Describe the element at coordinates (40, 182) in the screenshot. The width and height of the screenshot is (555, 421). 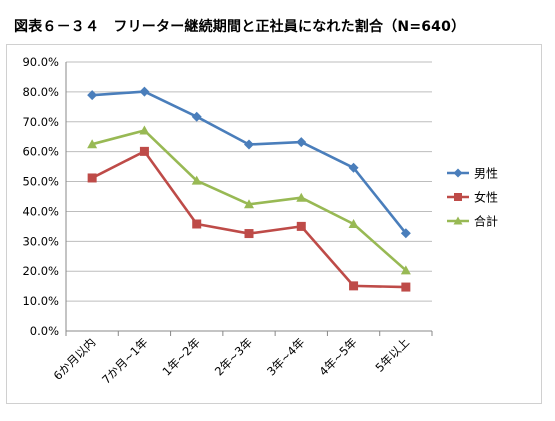
I see `y-tick-label: 50.0%` at that location.